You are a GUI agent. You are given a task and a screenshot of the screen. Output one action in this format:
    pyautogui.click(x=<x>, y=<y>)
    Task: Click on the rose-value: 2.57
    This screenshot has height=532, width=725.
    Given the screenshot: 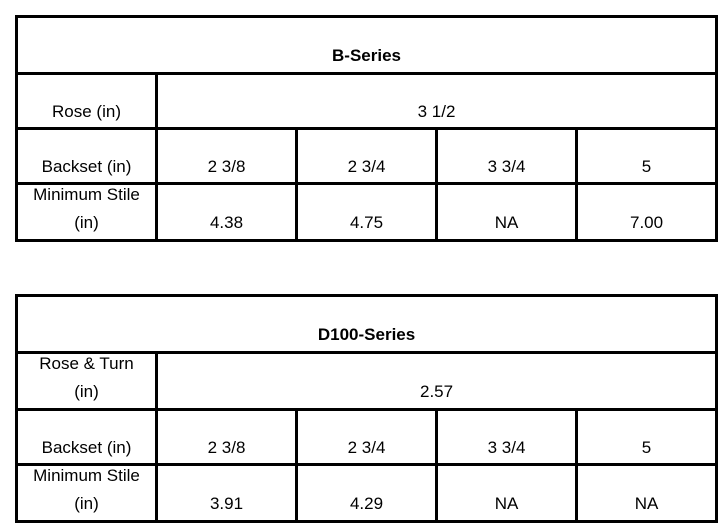 What is the action you would take?
    pyautogui.click(x=436, y=381)
    